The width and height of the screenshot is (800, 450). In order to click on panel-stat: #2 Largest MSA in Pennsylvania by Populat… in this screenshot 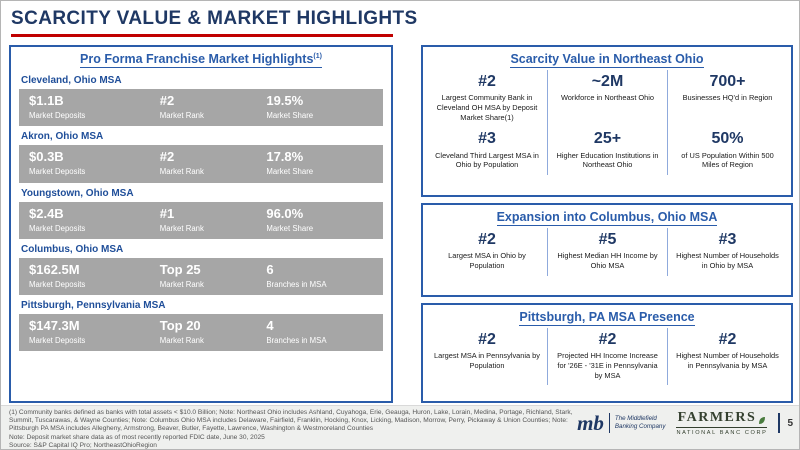, I will do `click(487, 356)`.